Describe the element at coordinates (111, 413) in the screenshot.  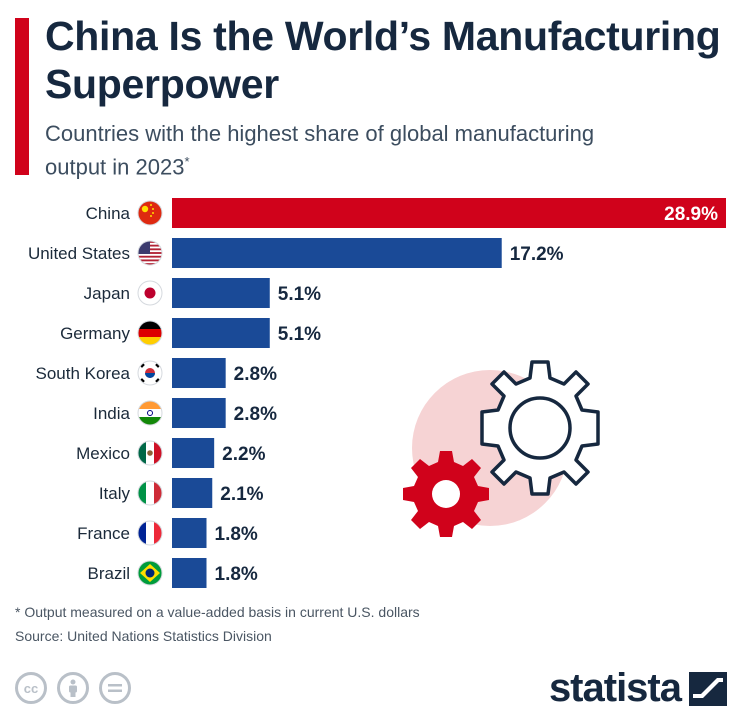
I see `category-label: India` at that location.